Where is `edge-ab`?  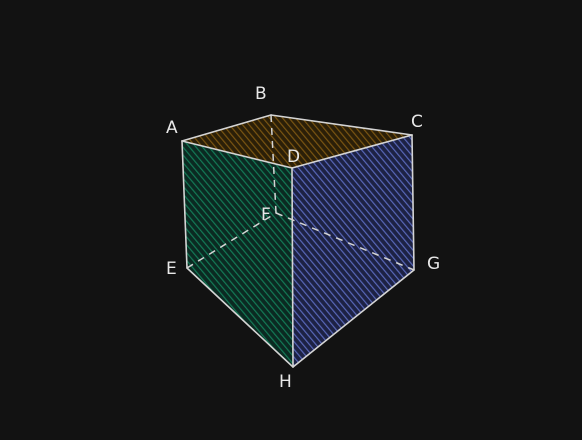 edge-ab is located at coordinates (226, 128).